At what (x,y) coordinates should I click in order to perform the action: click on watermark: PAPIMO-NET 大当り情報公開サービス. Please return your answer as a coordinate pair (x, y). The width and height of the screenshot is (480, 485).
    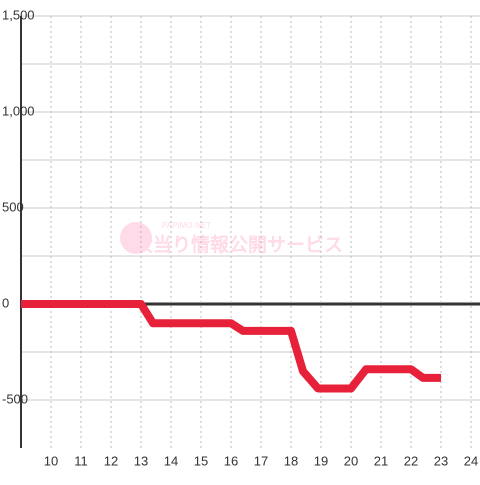
    Looking at the image, I should click on (231, 238).